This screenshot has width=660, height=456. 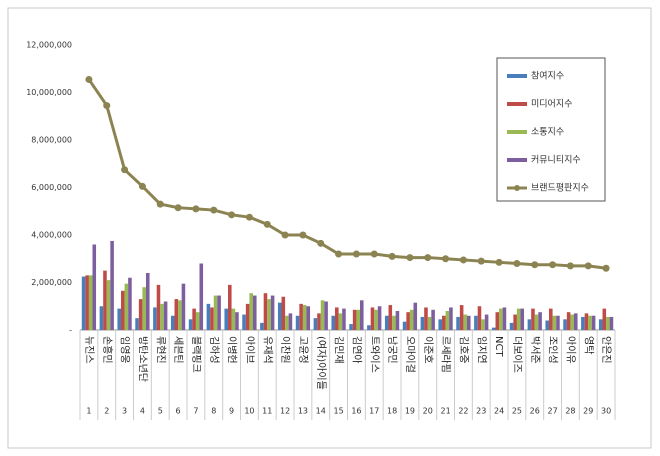 What do you see at coordinates (232, 350) in the screenshot?
I see `x-tick-label: 이병헌` at bounding box center [232, 350].